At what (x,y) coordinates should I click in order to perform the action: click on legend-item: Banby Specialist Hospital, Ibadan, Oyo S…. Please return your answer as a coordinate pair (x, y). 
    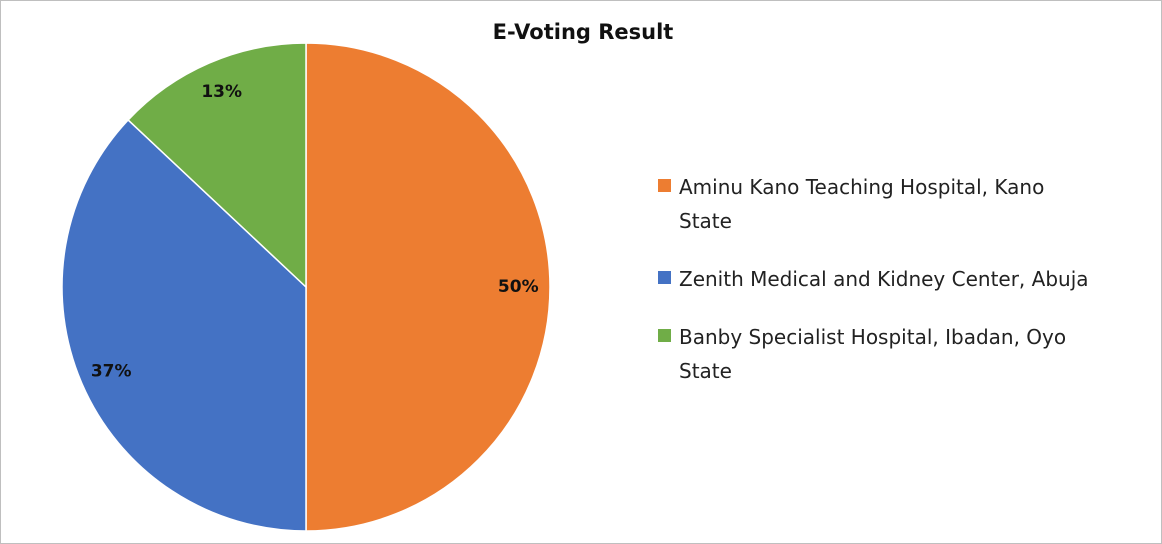
    Looking at the image, I should click on (878, 354).